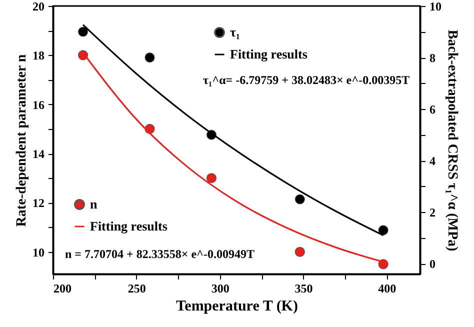  I want to click on y-tick-label: 12, so click(38, 203).